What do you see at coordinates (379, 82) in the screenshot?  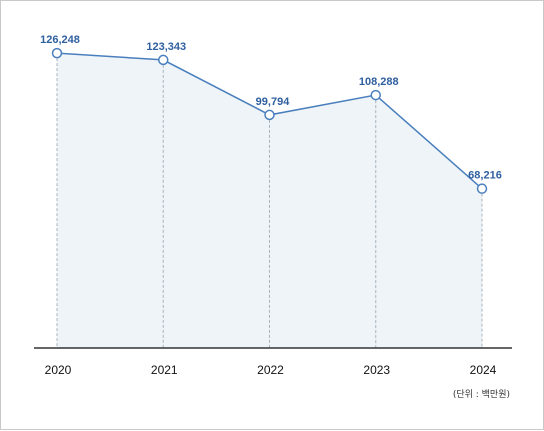 I see `data-label-2023: 108,288` at bounding box center [379, 82].